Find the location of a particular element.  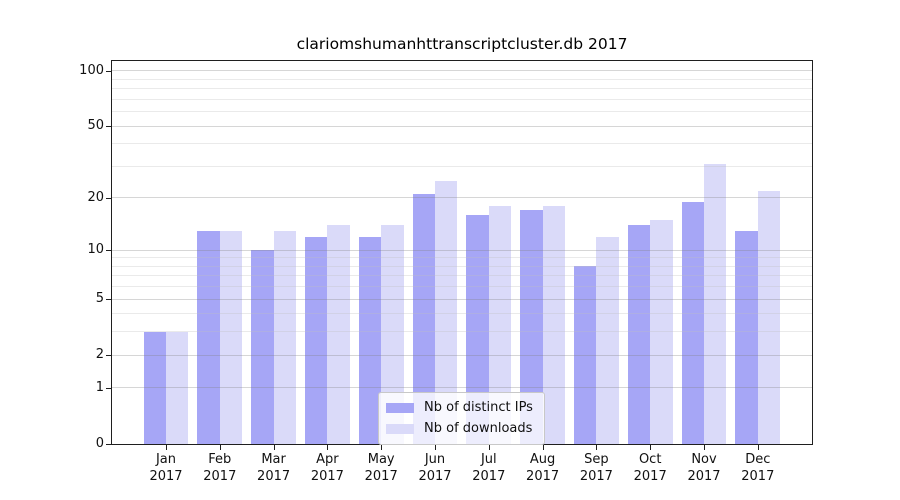

bar-downloads-jun is located at coordinates (446, 312).